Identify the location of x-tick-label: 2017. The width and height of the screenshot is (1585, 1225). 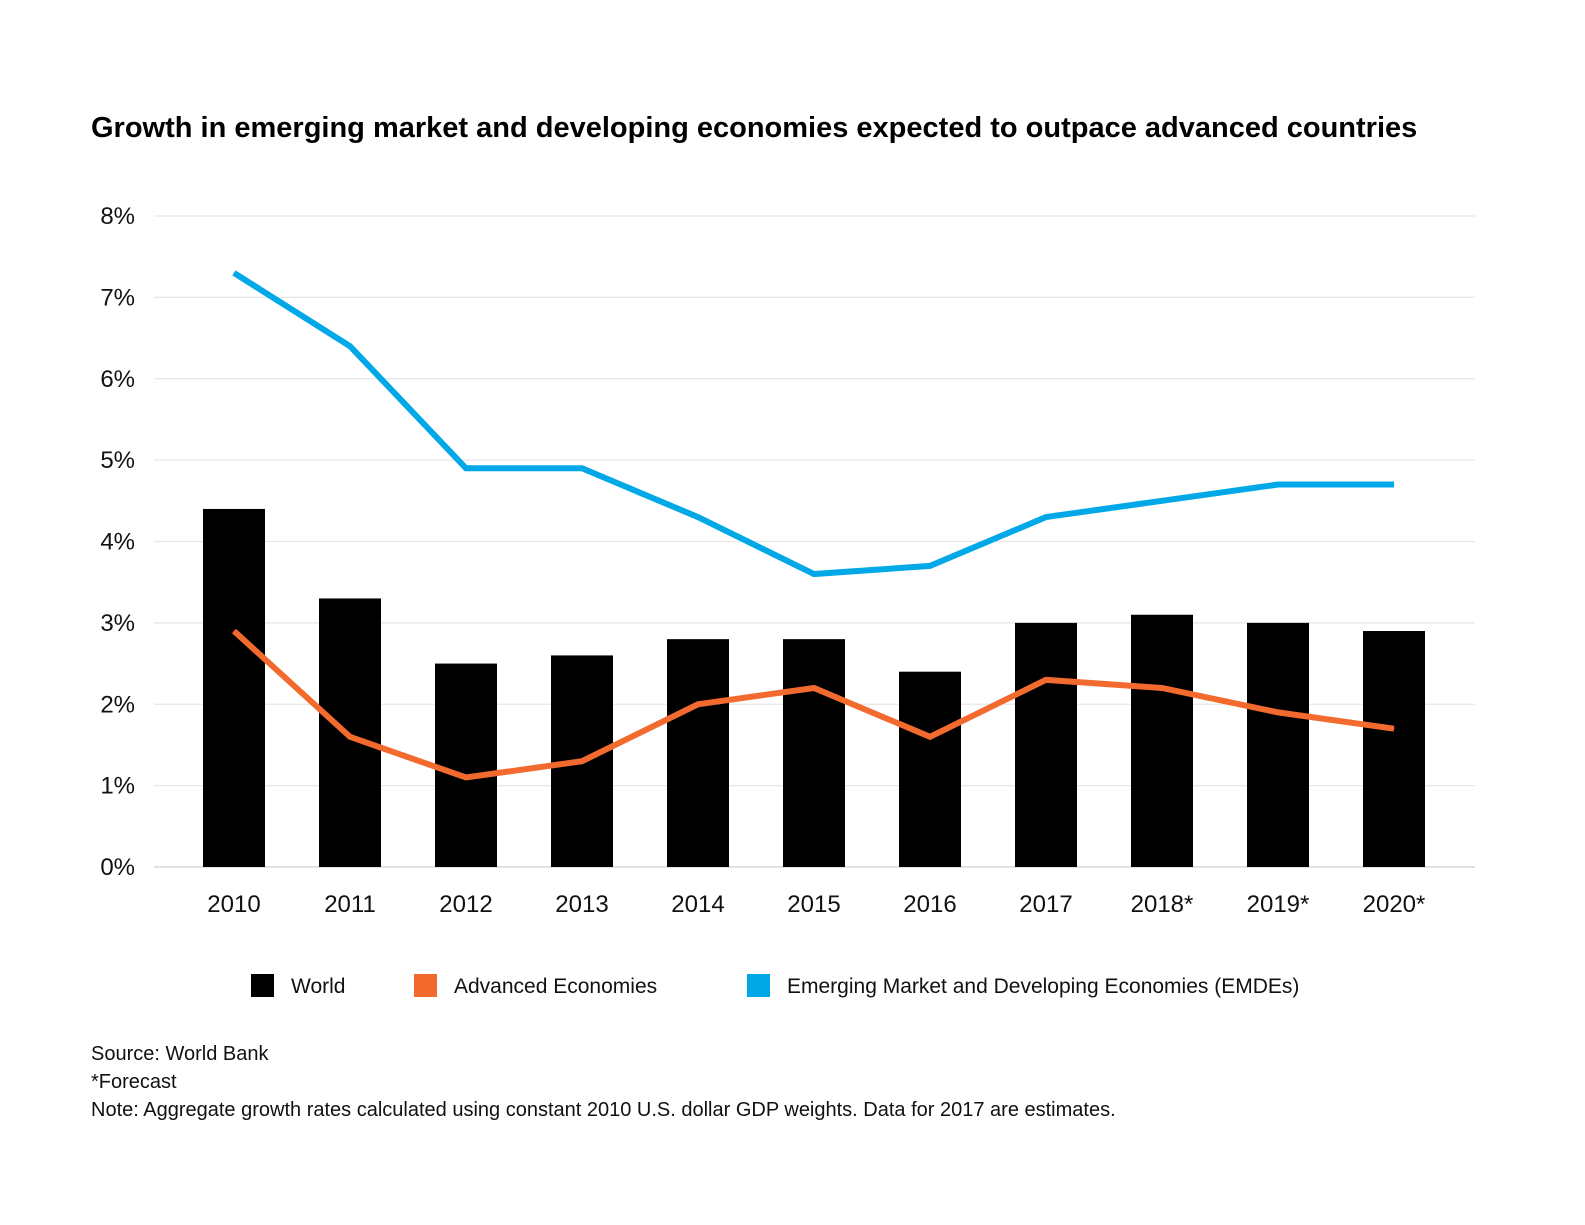
(1045, 904).